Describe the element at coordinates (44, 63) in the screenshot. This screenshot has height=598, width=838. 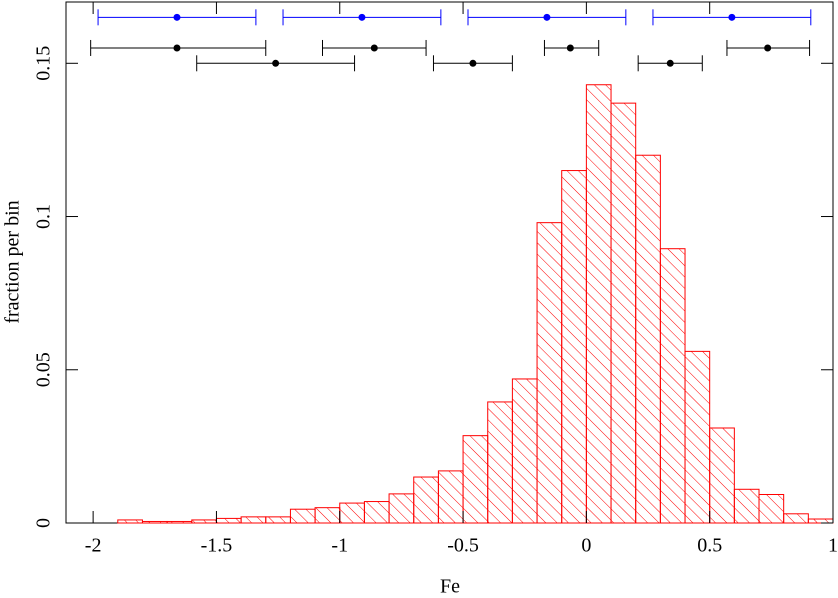
I see `y-tick-label: 0.15` at that location.